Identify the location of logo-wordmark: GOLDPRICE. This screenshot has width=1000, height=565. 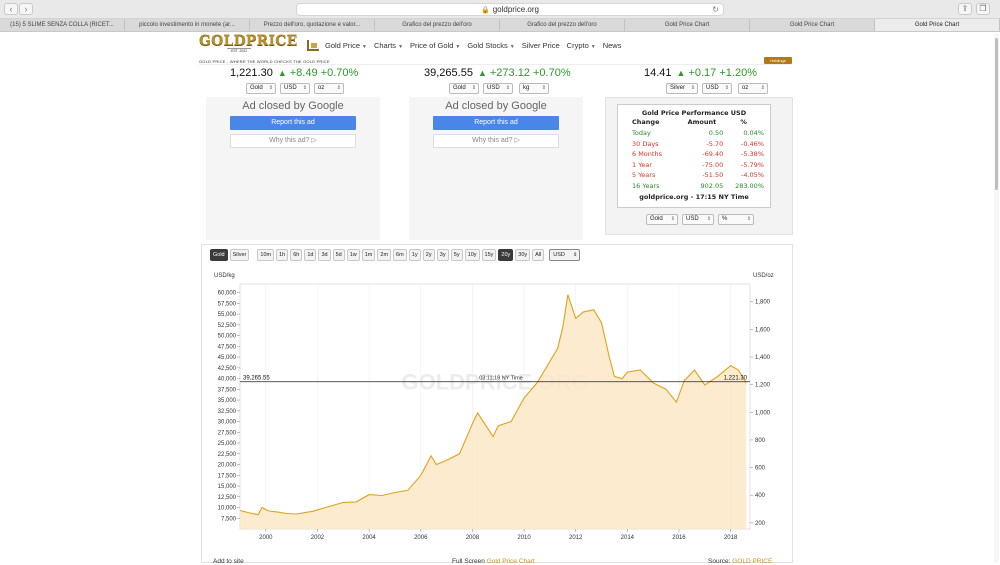
(248, 41).